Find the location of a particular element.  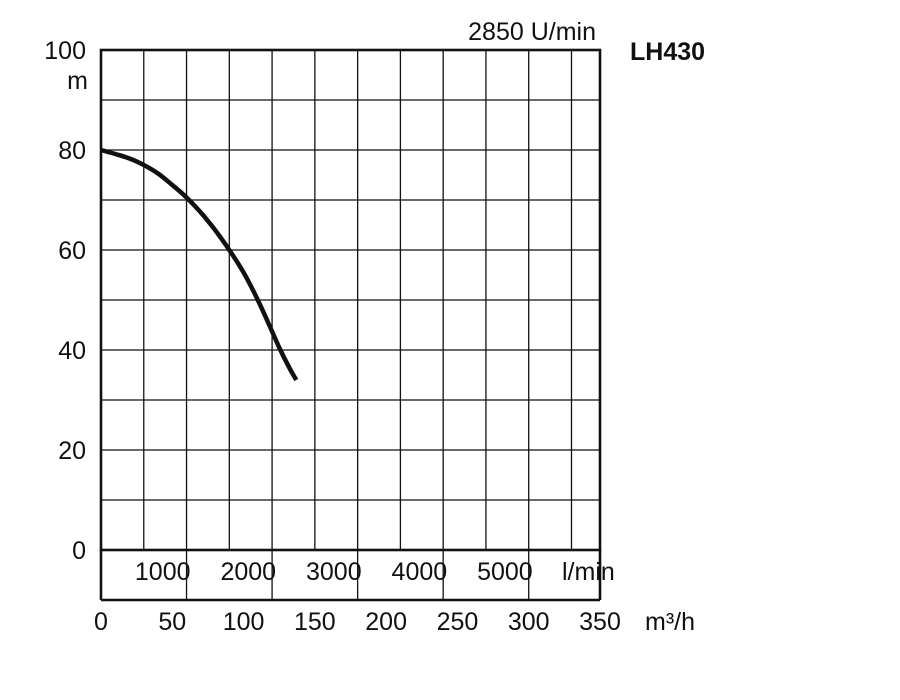

x-tick-label-lmin: 5000 is located at coordinates (505, 572).